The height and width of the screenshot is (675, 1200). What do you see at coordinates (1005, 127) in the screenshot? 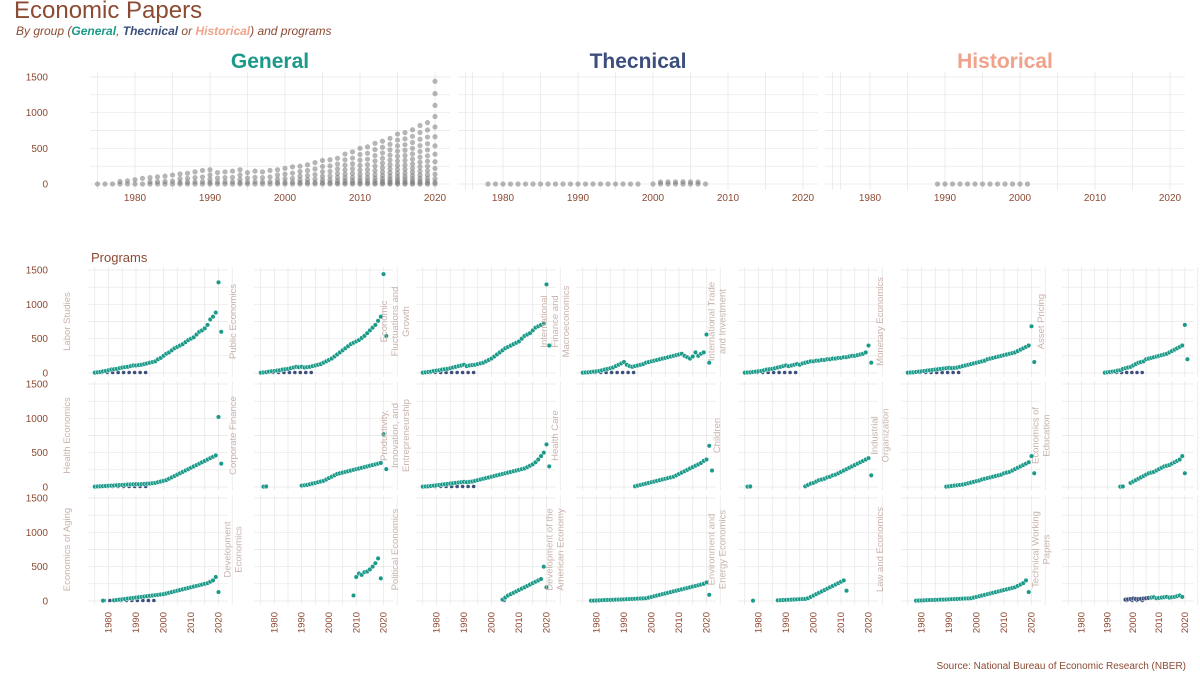
I see `top-panel-historical: 1980 1990 2000 2010 2020 Historical` at bounding box center [1005, 127].